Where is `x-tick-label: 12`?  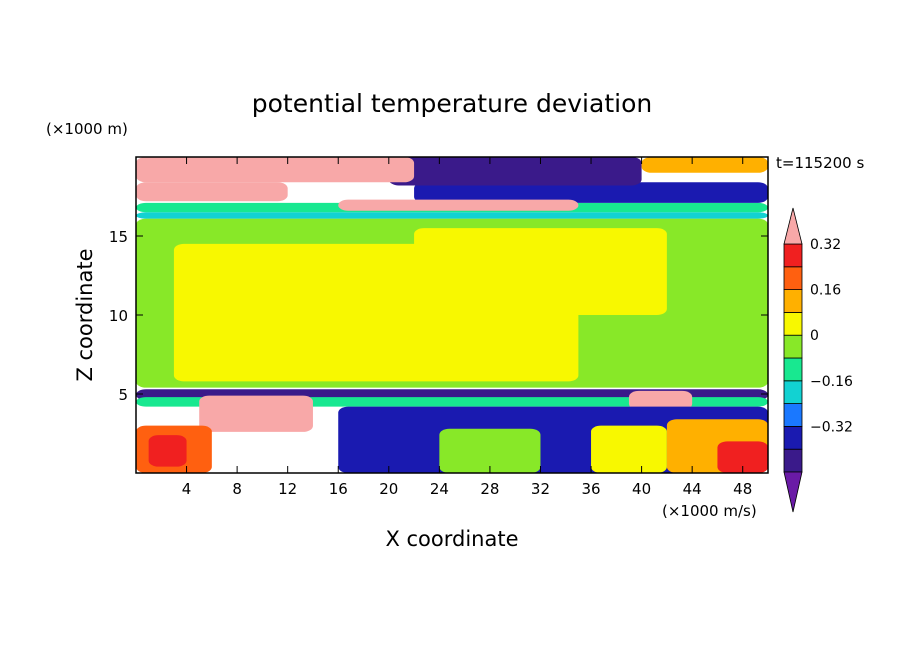 x-tick-label: 12 is located at coordinates (287, 489).